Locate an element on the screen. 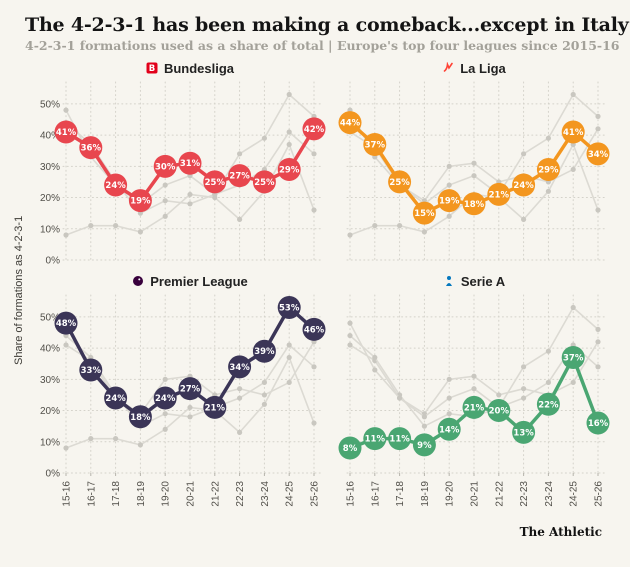 The width and height of the screenshot is (630, 567). premier-league-logo-icon is located at coordinates (138, 281).